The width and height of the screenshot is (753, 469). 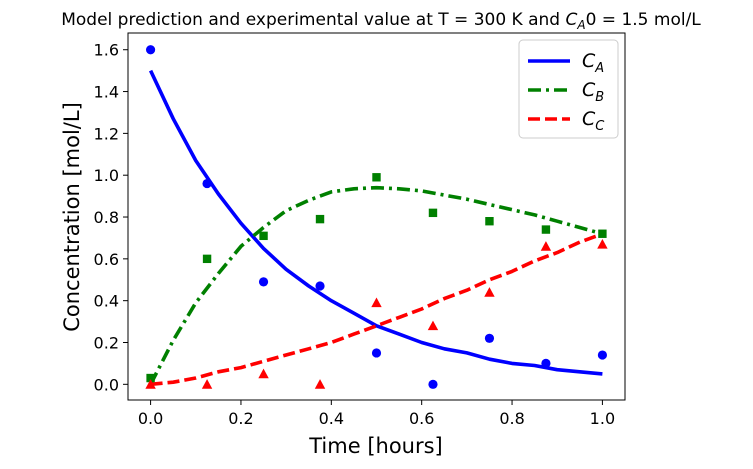 I want to click on y-tick-label: 0.6, so click(x=106, y=259).